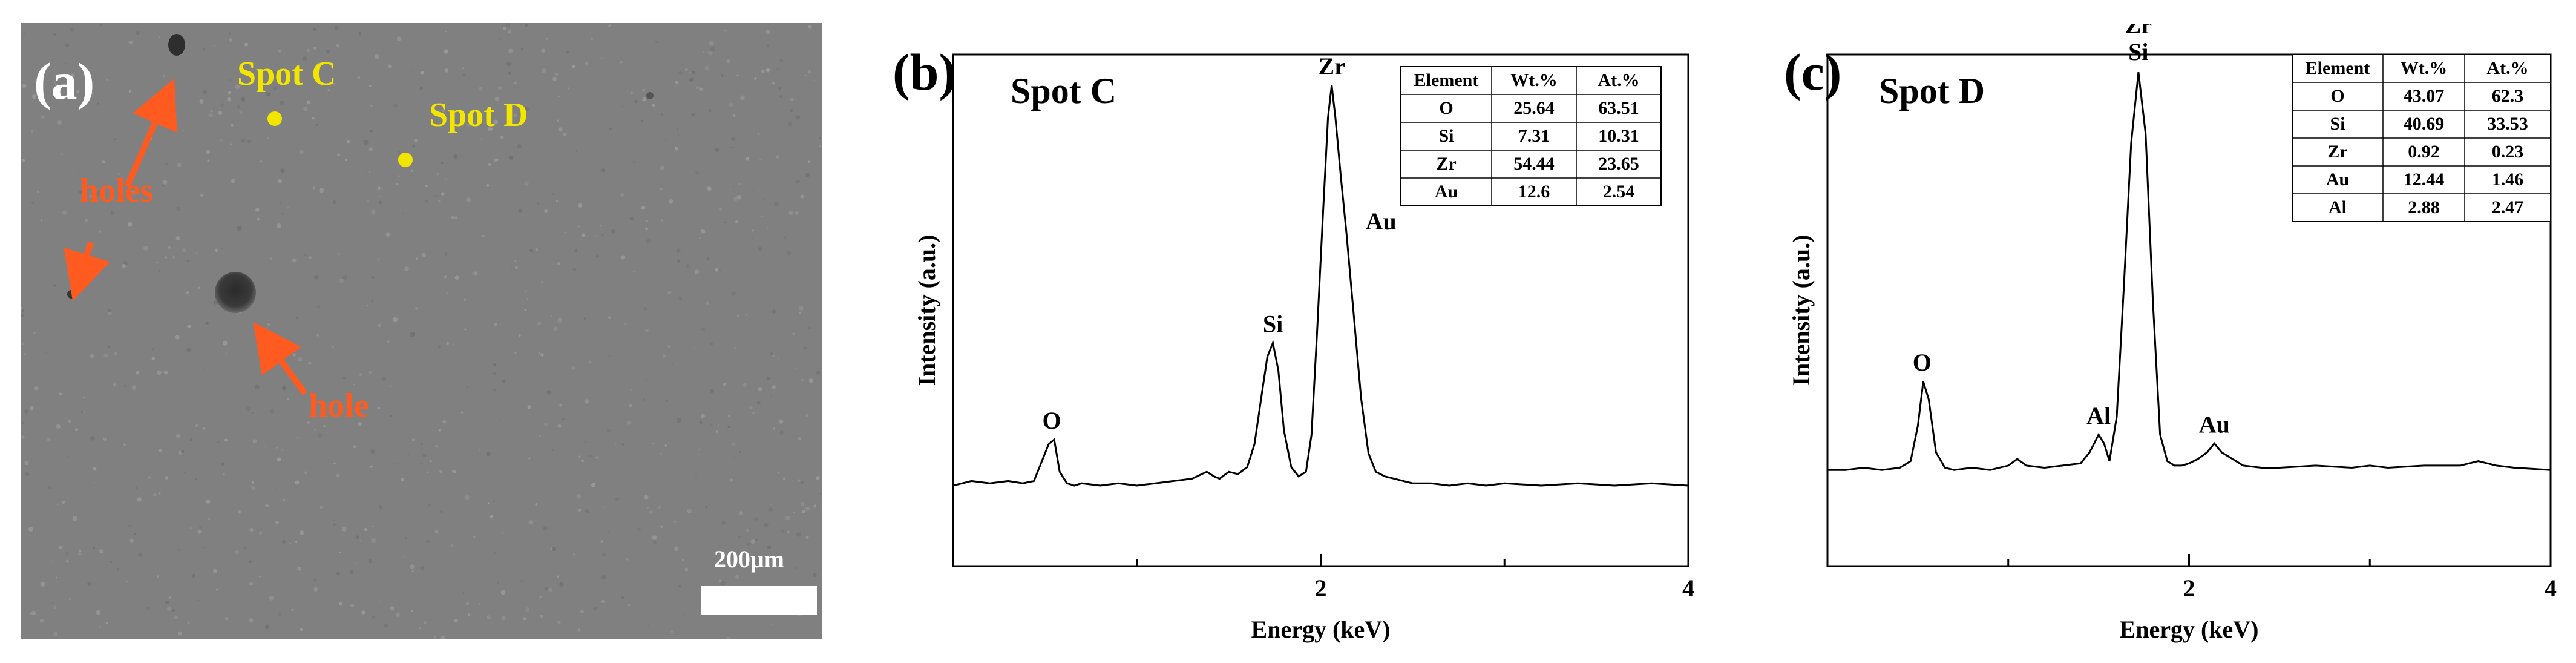 The image size is (2576, 663). I want to click on table-header-cell: At.%, so click(1618, 80).